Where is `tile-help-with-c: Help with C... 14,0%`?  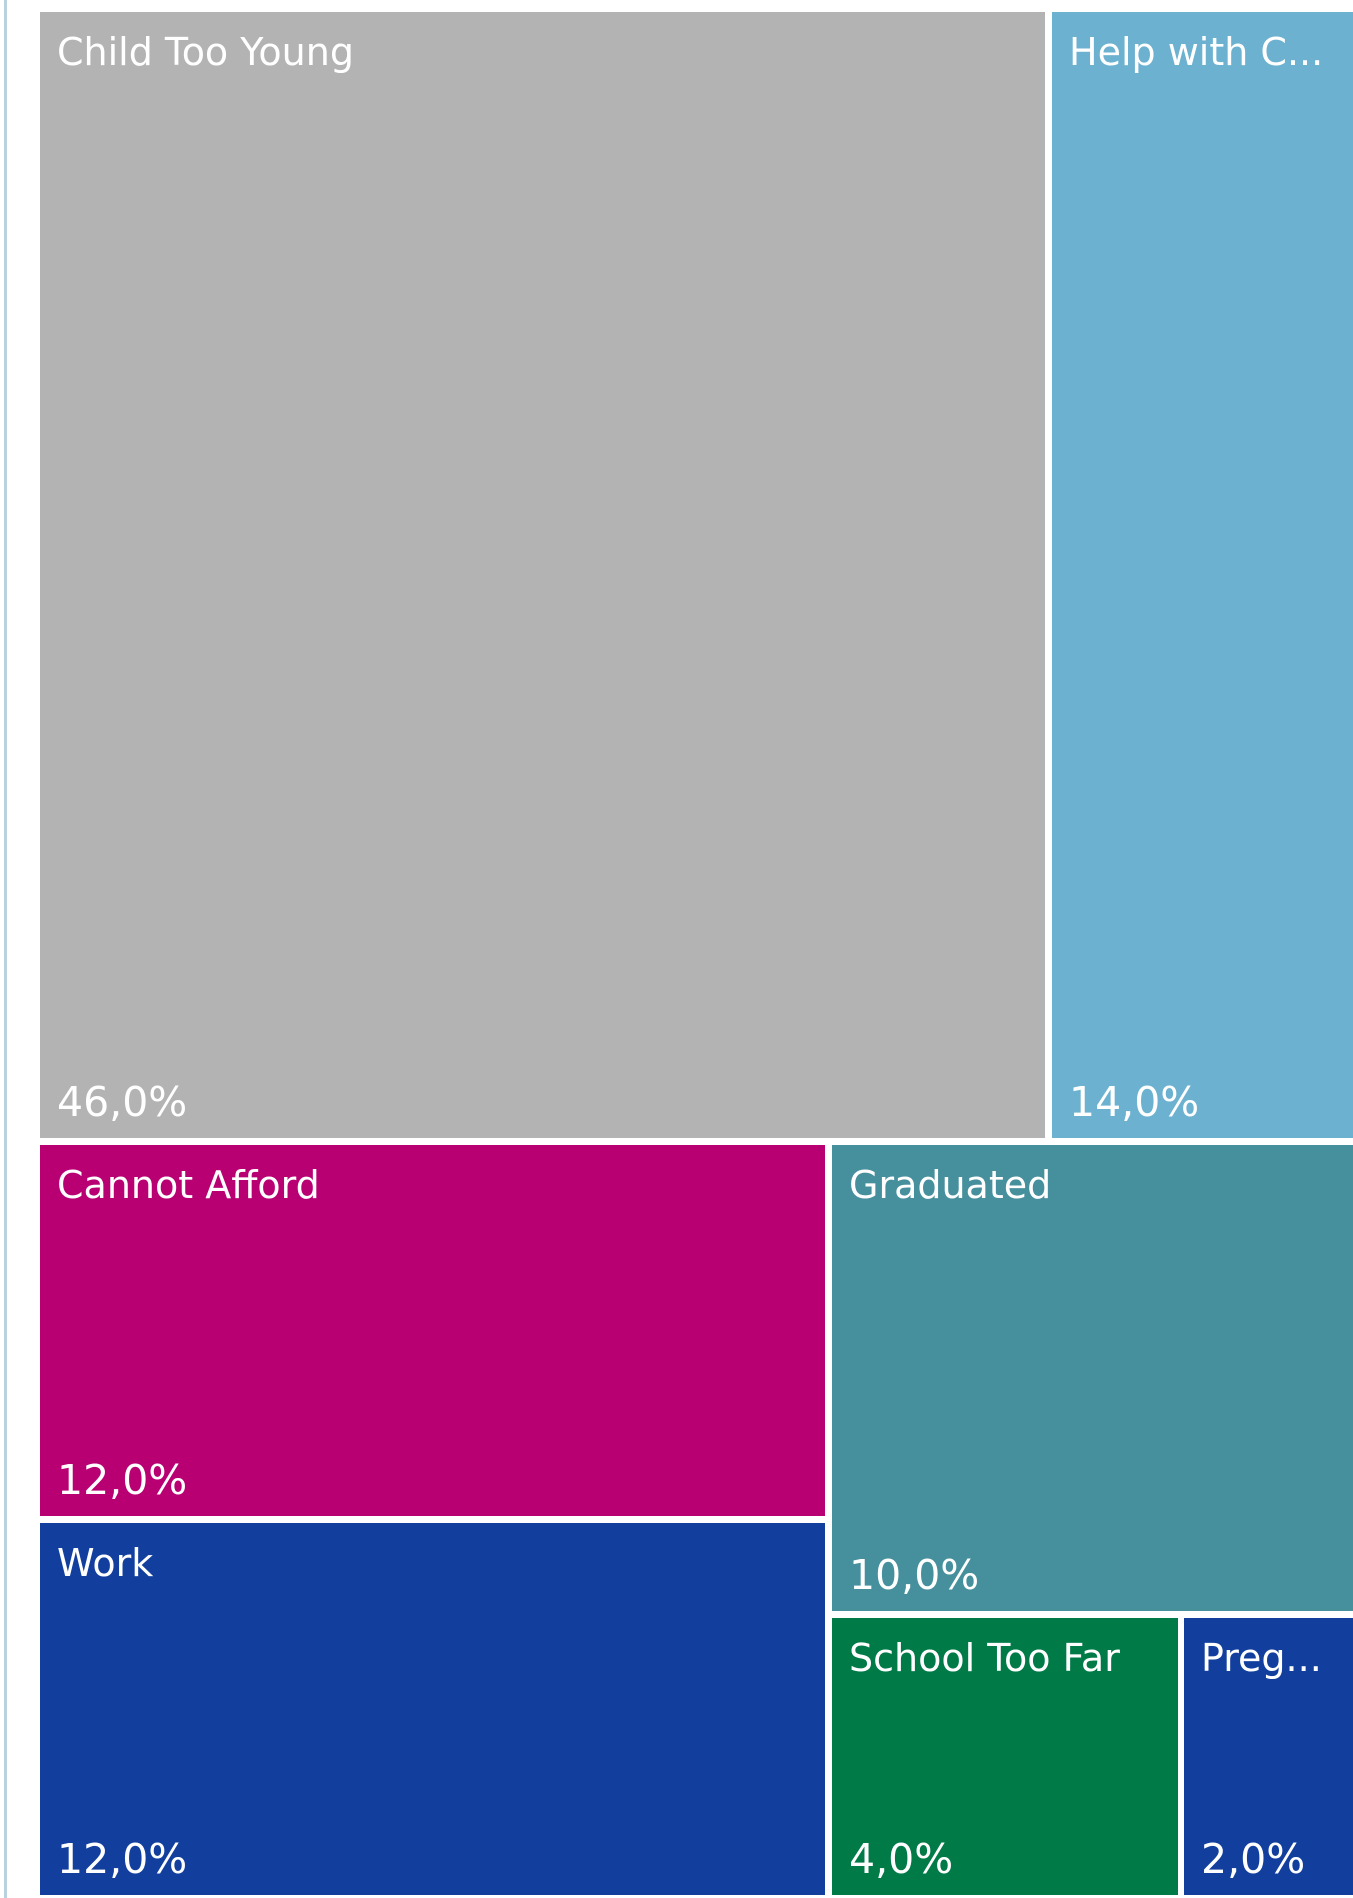
tile-help-with-c: Help with C... 14,0% is located at coordinates (1202, 575).